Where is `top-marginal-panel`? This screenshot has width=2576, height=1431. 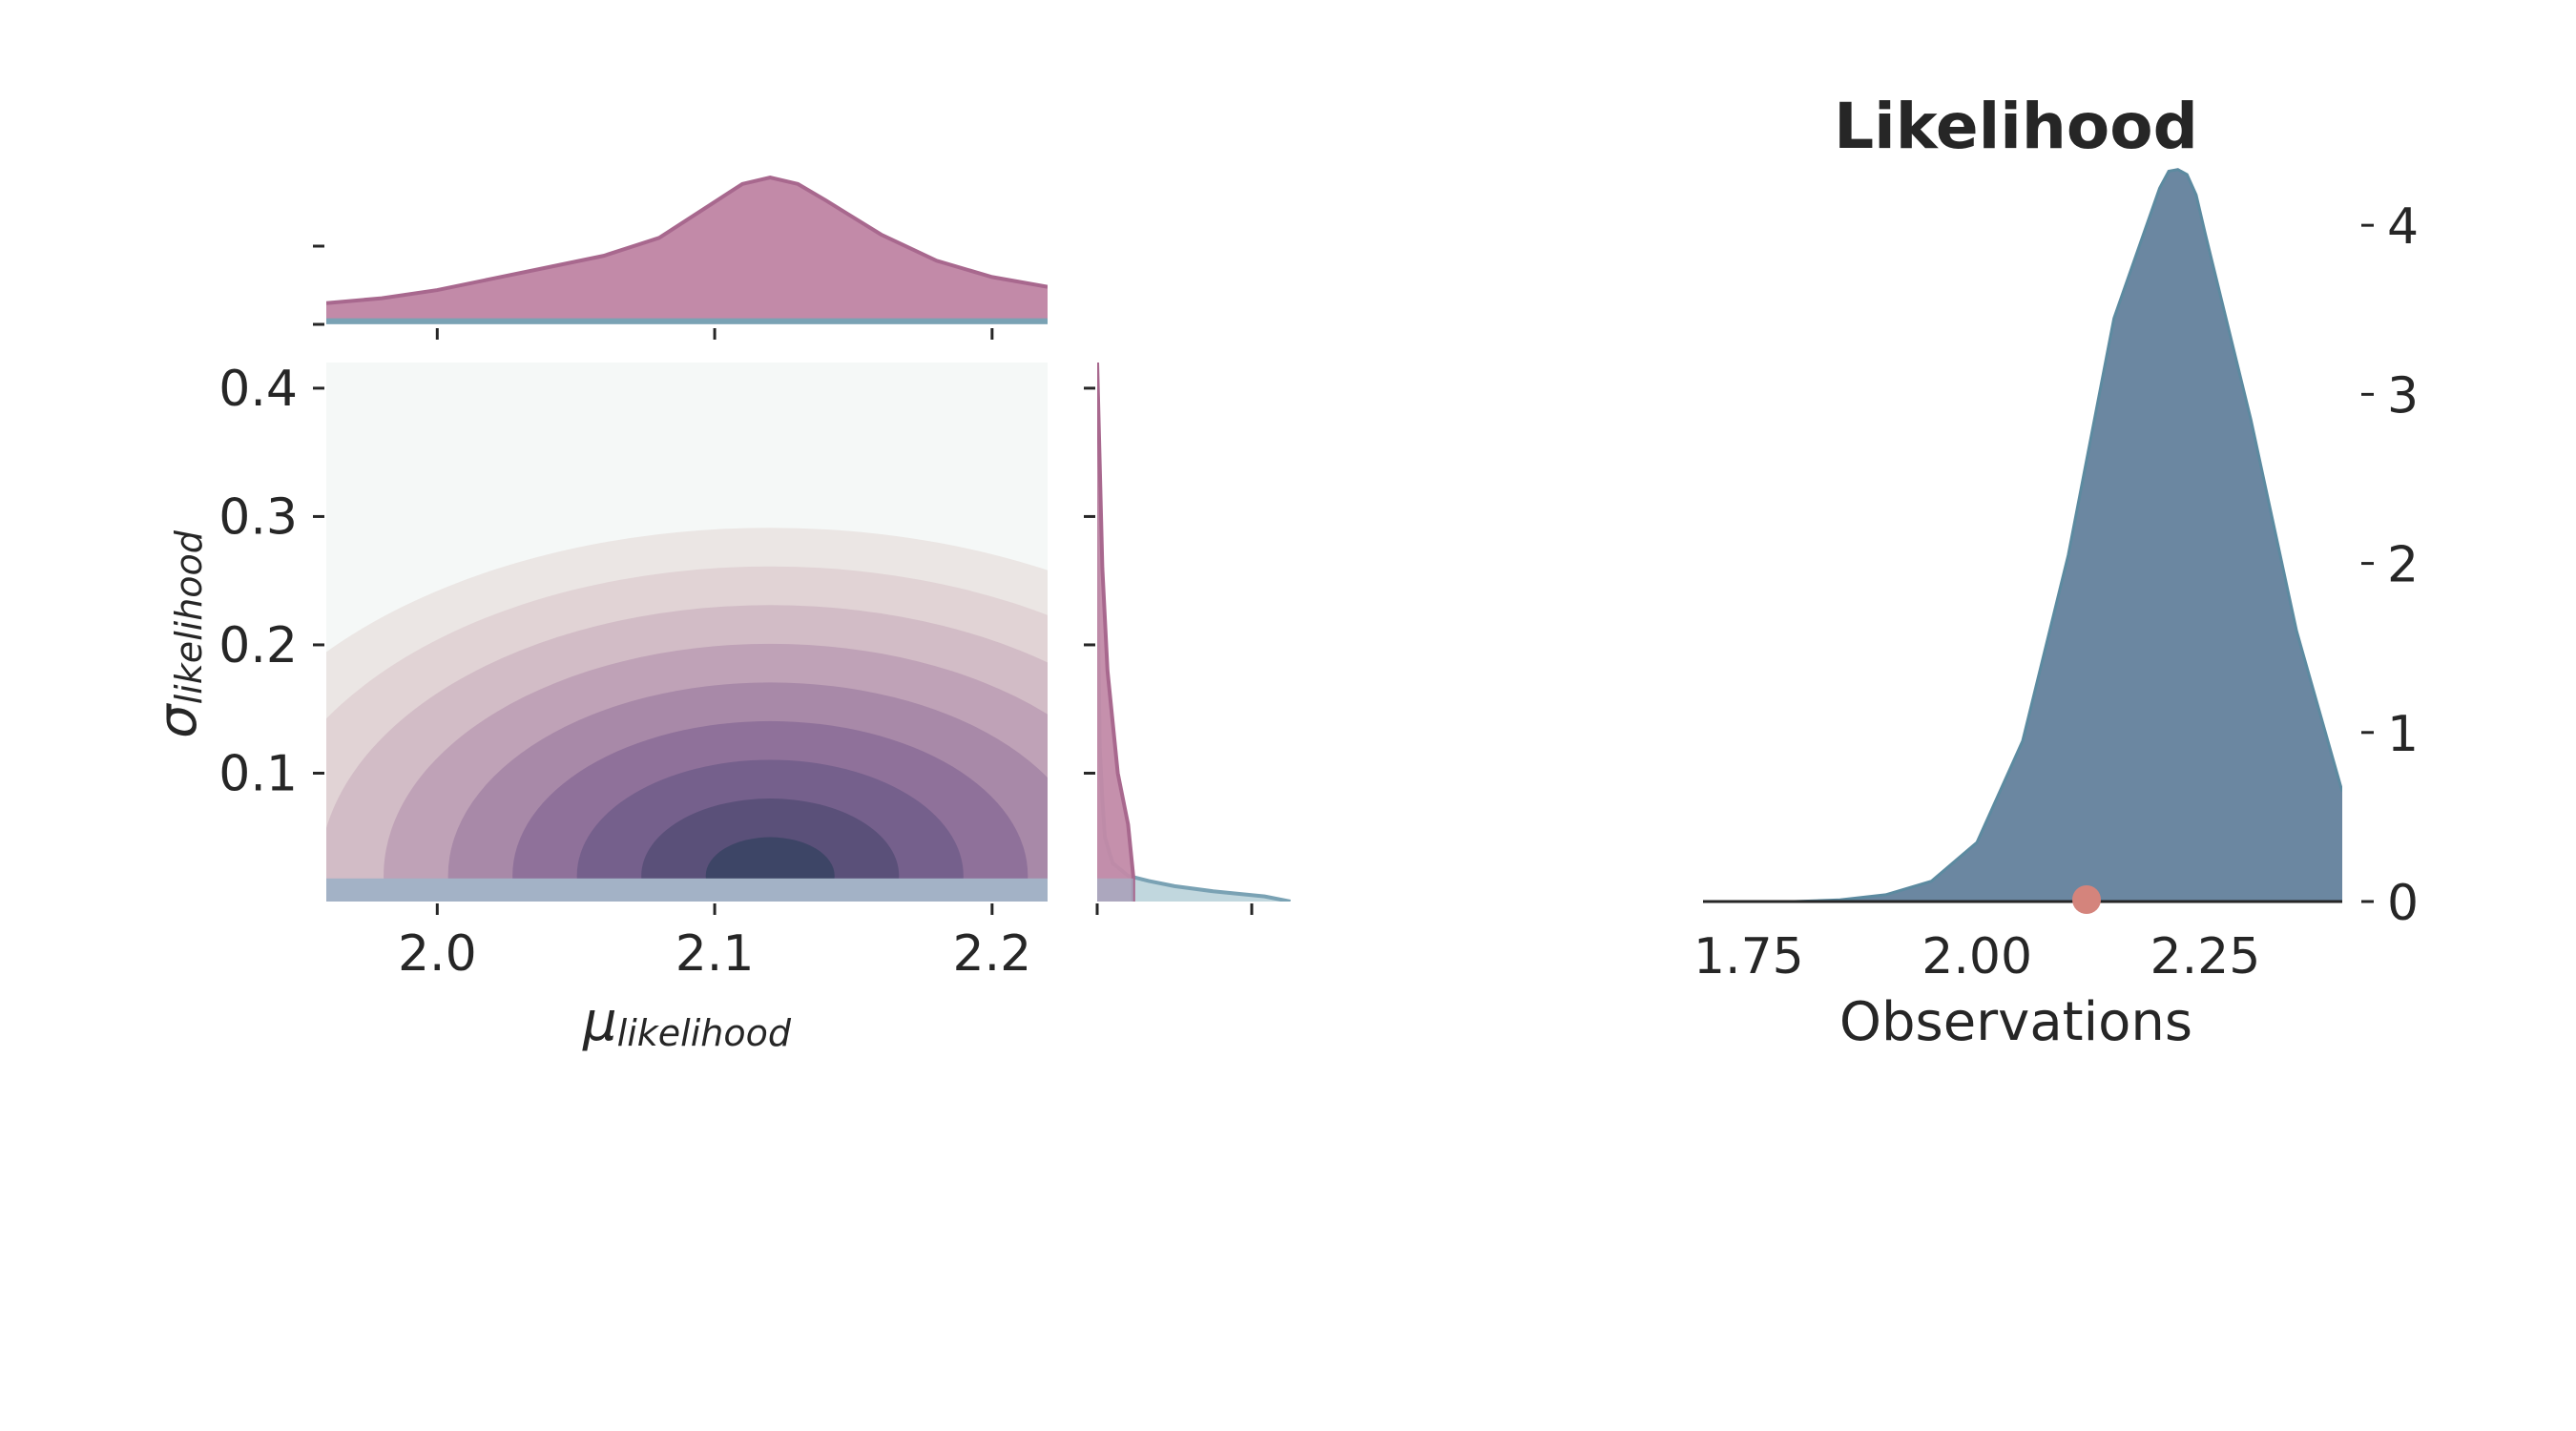
top-marginal-panel is located at coordinates (680, 257).